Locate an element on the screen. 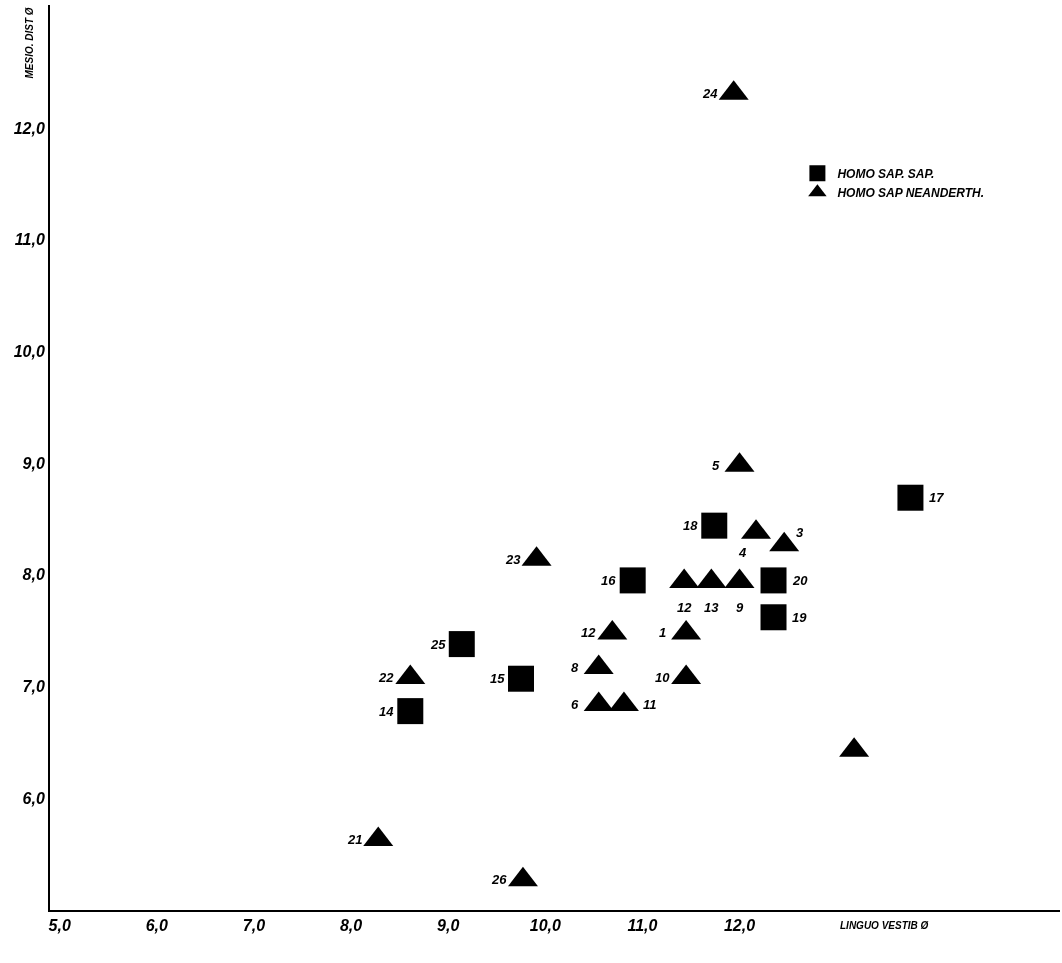 The width and height of the screenshot is (1062, 963). annotation: 14 is located at coordinates (387, 711).